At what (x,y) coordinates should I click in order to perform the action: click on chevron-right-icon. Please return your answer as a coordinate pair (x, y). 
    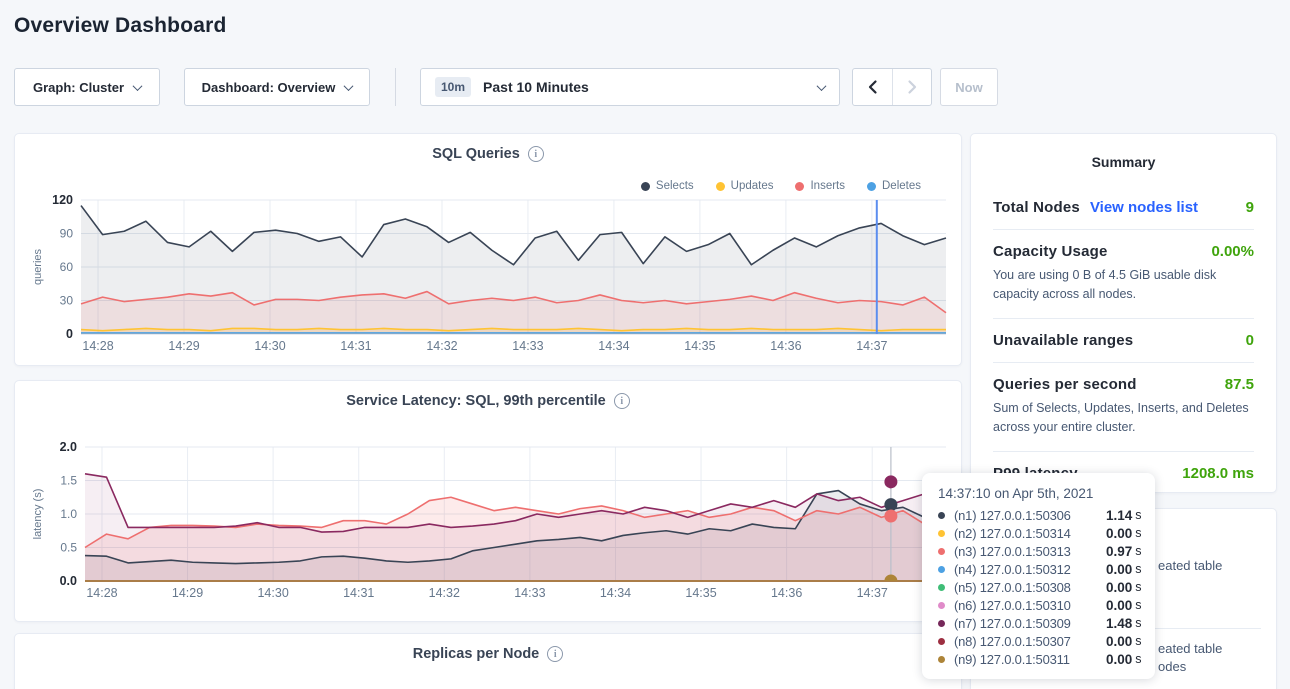
    Looking at the image, I should click on (912, 87).